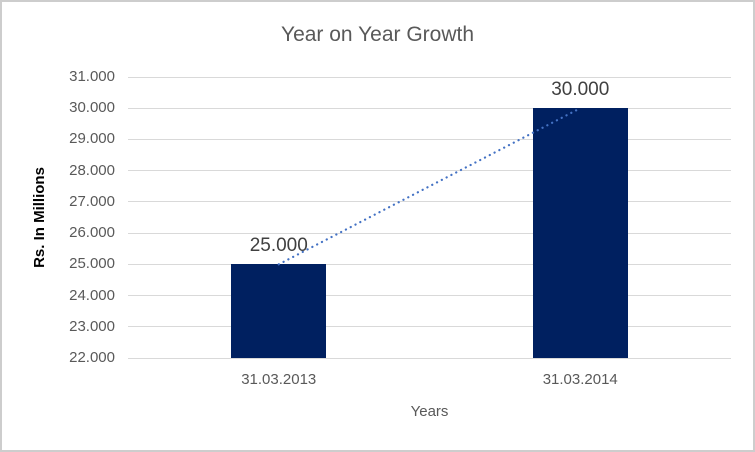  What do you see at coordinates (580, 90) in the screenshot?
I see `bar-value-label: 30.000` at bounding box center [580, 90].